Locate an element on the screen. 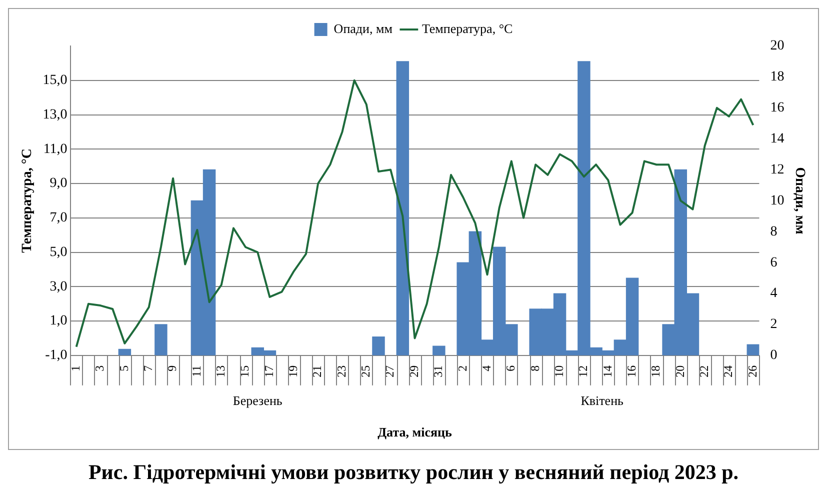 The image size is (827, 501). legend-label: Температура, °С is located at coordinates (467, 28).